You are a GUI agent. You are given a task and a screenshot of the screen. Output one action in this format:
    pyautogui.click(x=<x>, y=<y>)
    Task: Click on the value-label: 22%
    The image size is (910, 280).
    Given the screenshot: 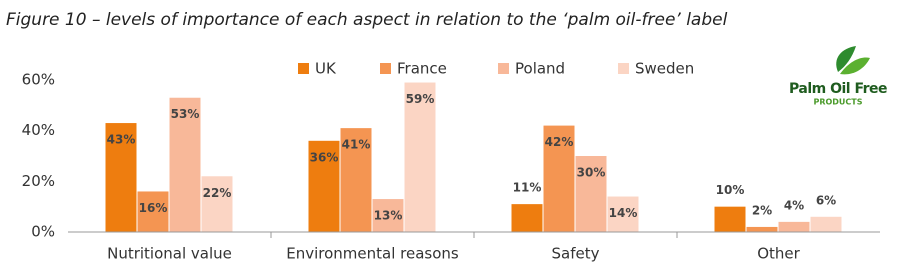 What is the action you would take?
    pyautogui.click(x=217, y=193)
    